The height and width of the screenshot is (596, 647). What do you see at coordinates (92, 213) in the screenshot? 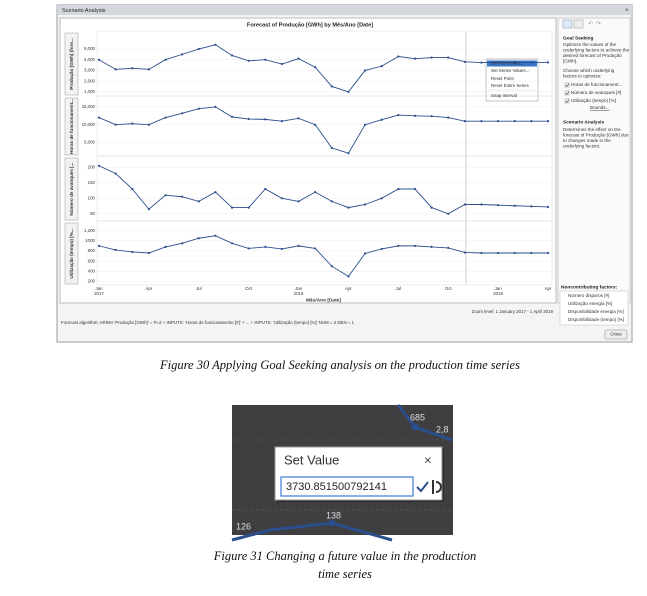
I see `y-tick-label: 50` at bounding box center [92, 213].